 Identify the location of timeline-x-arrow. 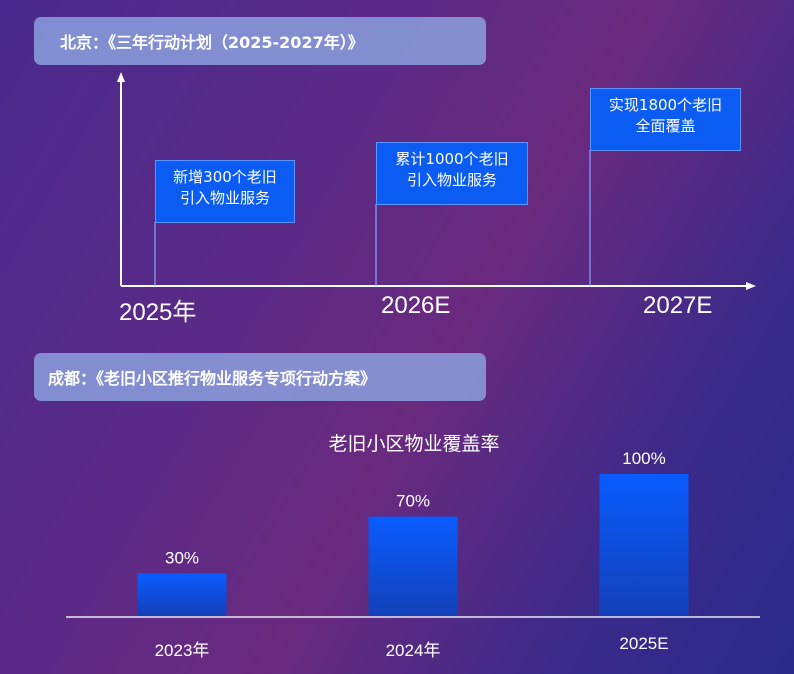
(751, 286).